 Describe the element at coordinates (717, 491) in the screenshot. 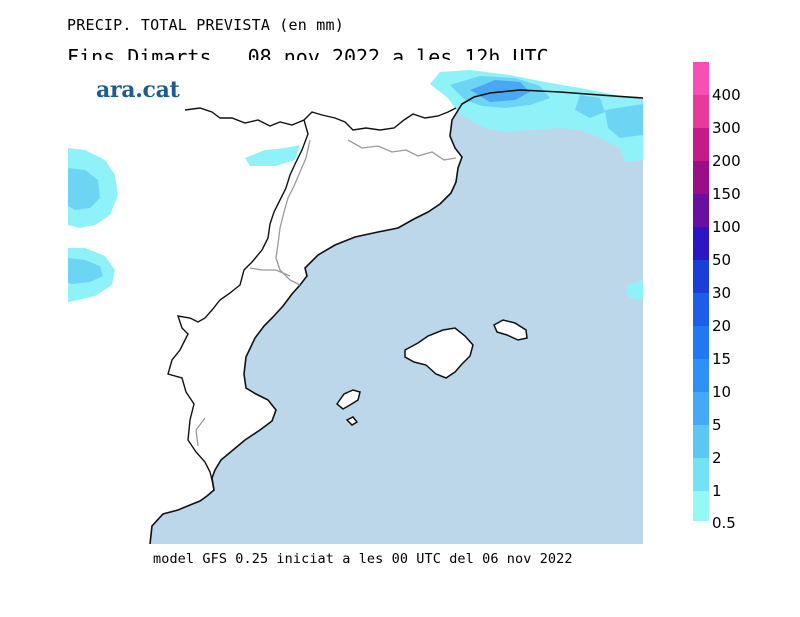

I see `legend-label-1: 1` at that location.